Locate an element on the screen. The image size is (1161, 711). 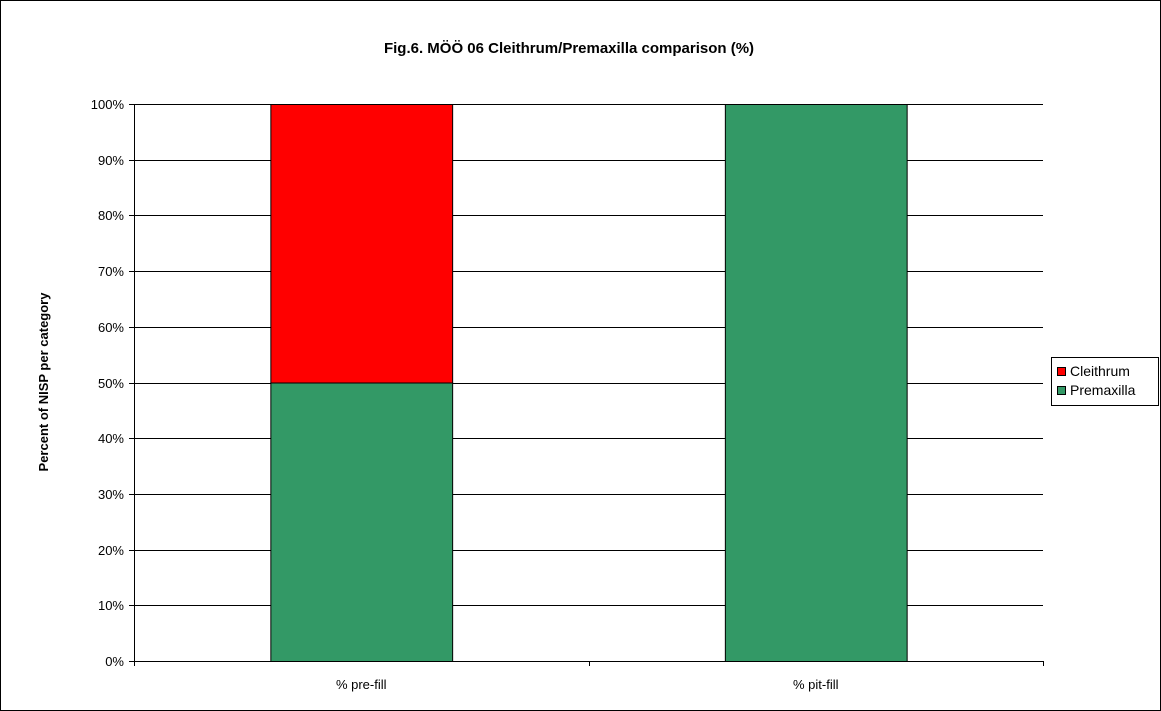
y-tick-label: 50% is located at coordinates (111, 383).